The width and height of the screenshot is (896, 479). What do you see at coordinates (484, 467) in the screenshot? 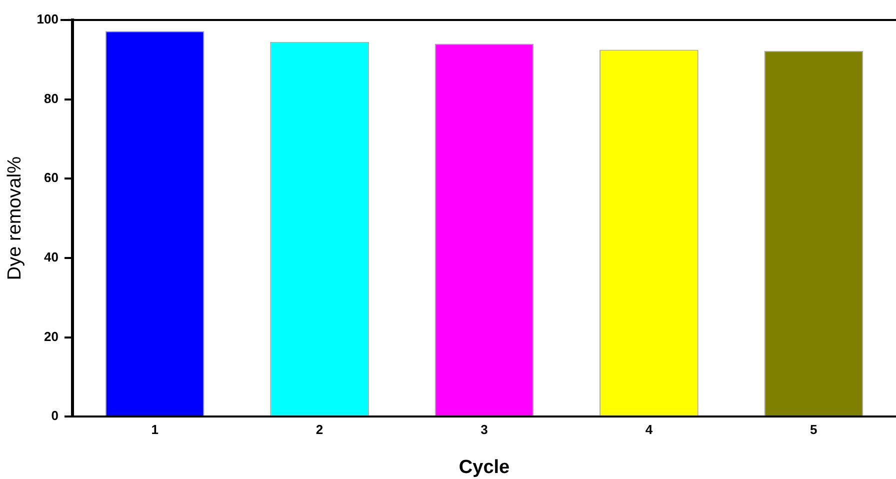
I see `x-axis-title: Cycle` at bounding box center [484, 467].